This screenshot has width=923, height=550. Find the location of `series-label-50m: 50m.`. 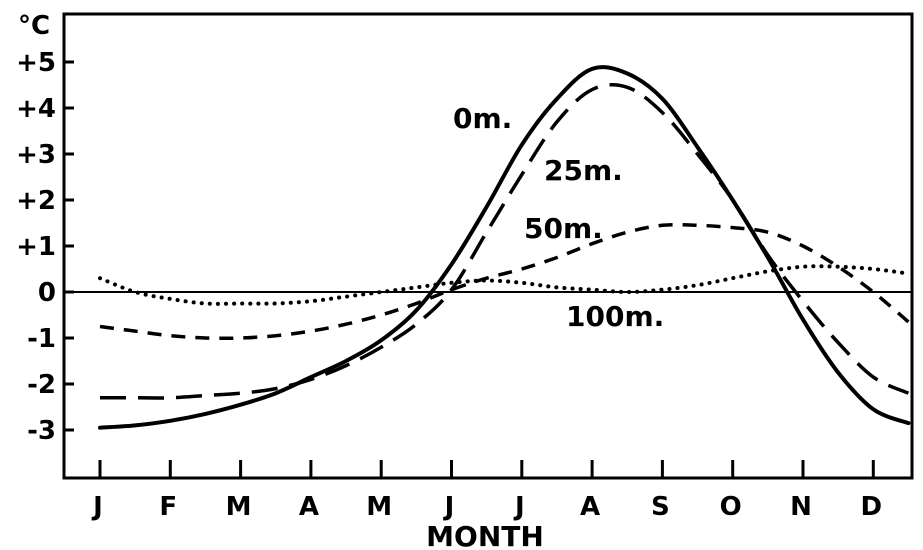

series-label-50m: 50m. is located at coordinates (563, 228).